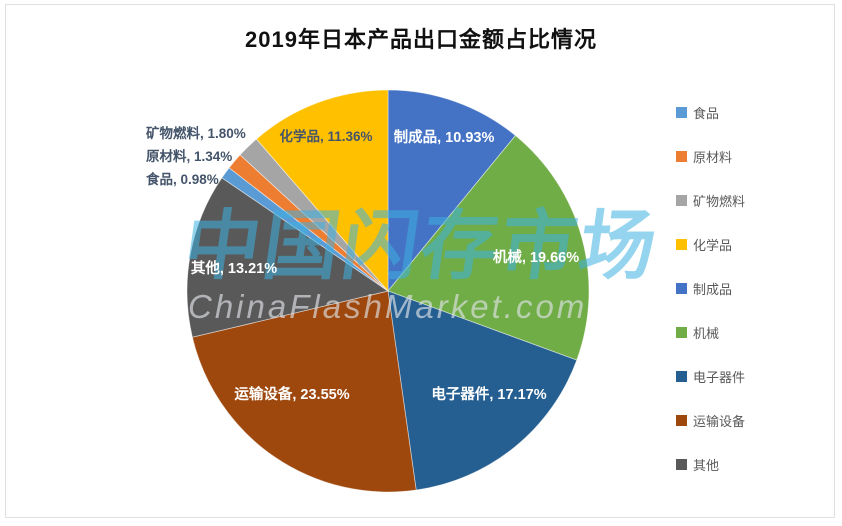 The height and width of the screenshot is (526, 842). I want to click on legend-item-矿物燃料: 矿物燃料, so click(710, 200).